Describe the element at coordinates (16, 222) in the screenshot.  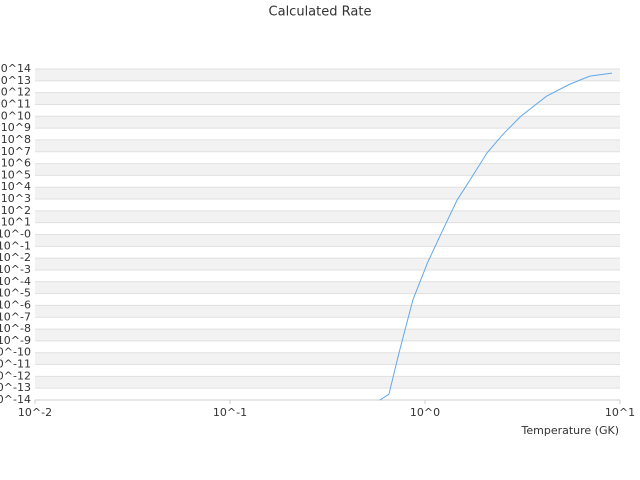
I see `y-tick-label: 10^1` at that location.